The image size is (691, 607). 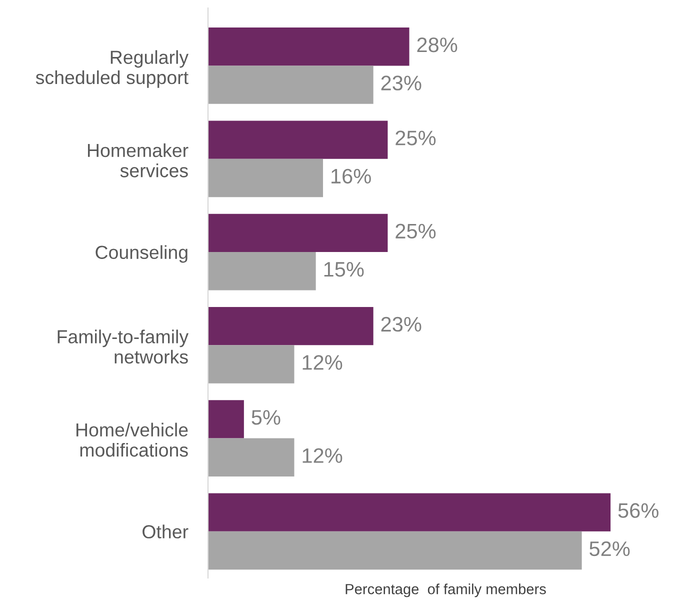 I want to click on data-label: 28%, so click(x=437, y=44).